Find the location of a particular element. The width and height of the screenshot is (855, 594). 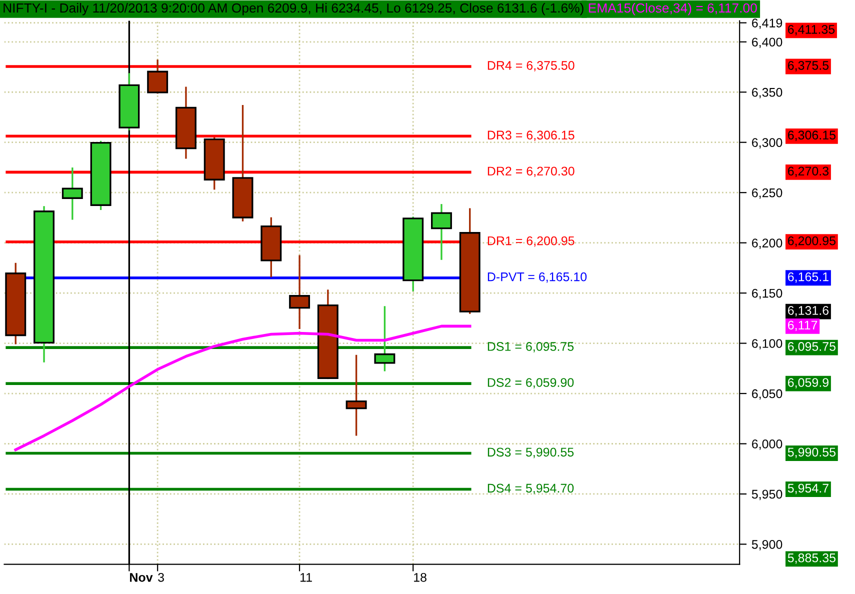

y-tick-label: 6,200 is located at coordinates (767, 243).